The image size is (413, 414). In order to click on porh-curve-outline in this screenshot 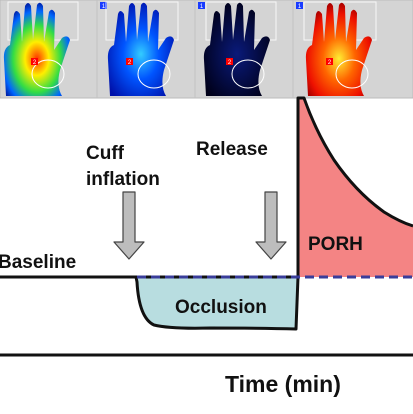, I will do `click(354, 186)`.